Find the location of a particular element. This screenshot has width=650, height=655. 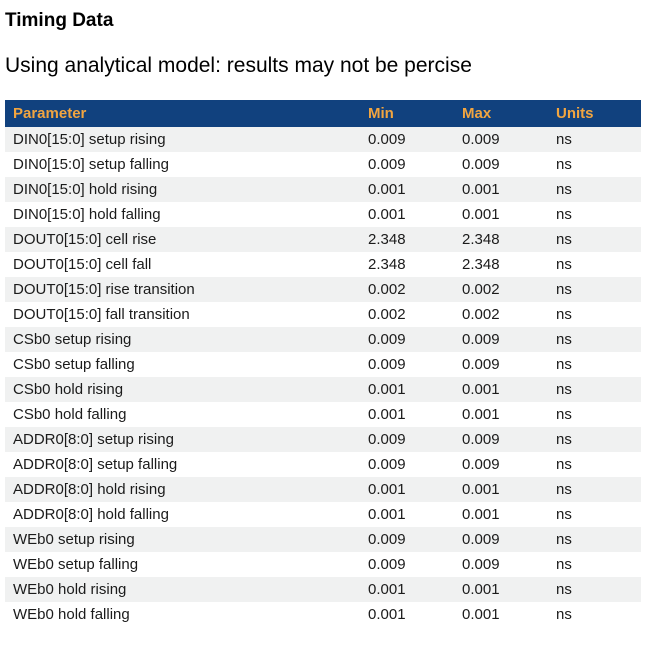

parameter-cell: ADDR0[8:0] hold falling is located at coordinates (91, 514).